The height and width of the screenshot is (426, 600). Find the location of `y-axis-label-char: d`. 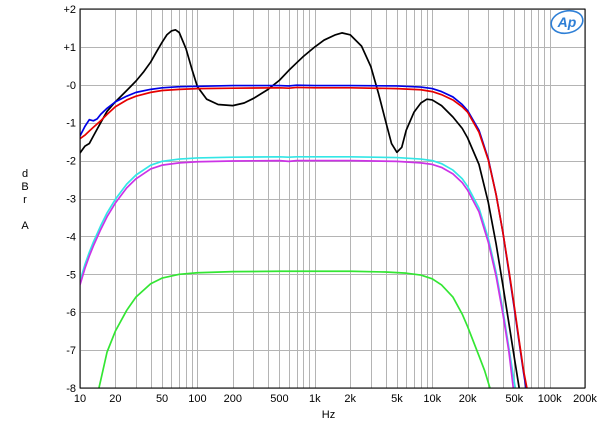

y-axis-label-char: d is located at coordinates (25, 174).